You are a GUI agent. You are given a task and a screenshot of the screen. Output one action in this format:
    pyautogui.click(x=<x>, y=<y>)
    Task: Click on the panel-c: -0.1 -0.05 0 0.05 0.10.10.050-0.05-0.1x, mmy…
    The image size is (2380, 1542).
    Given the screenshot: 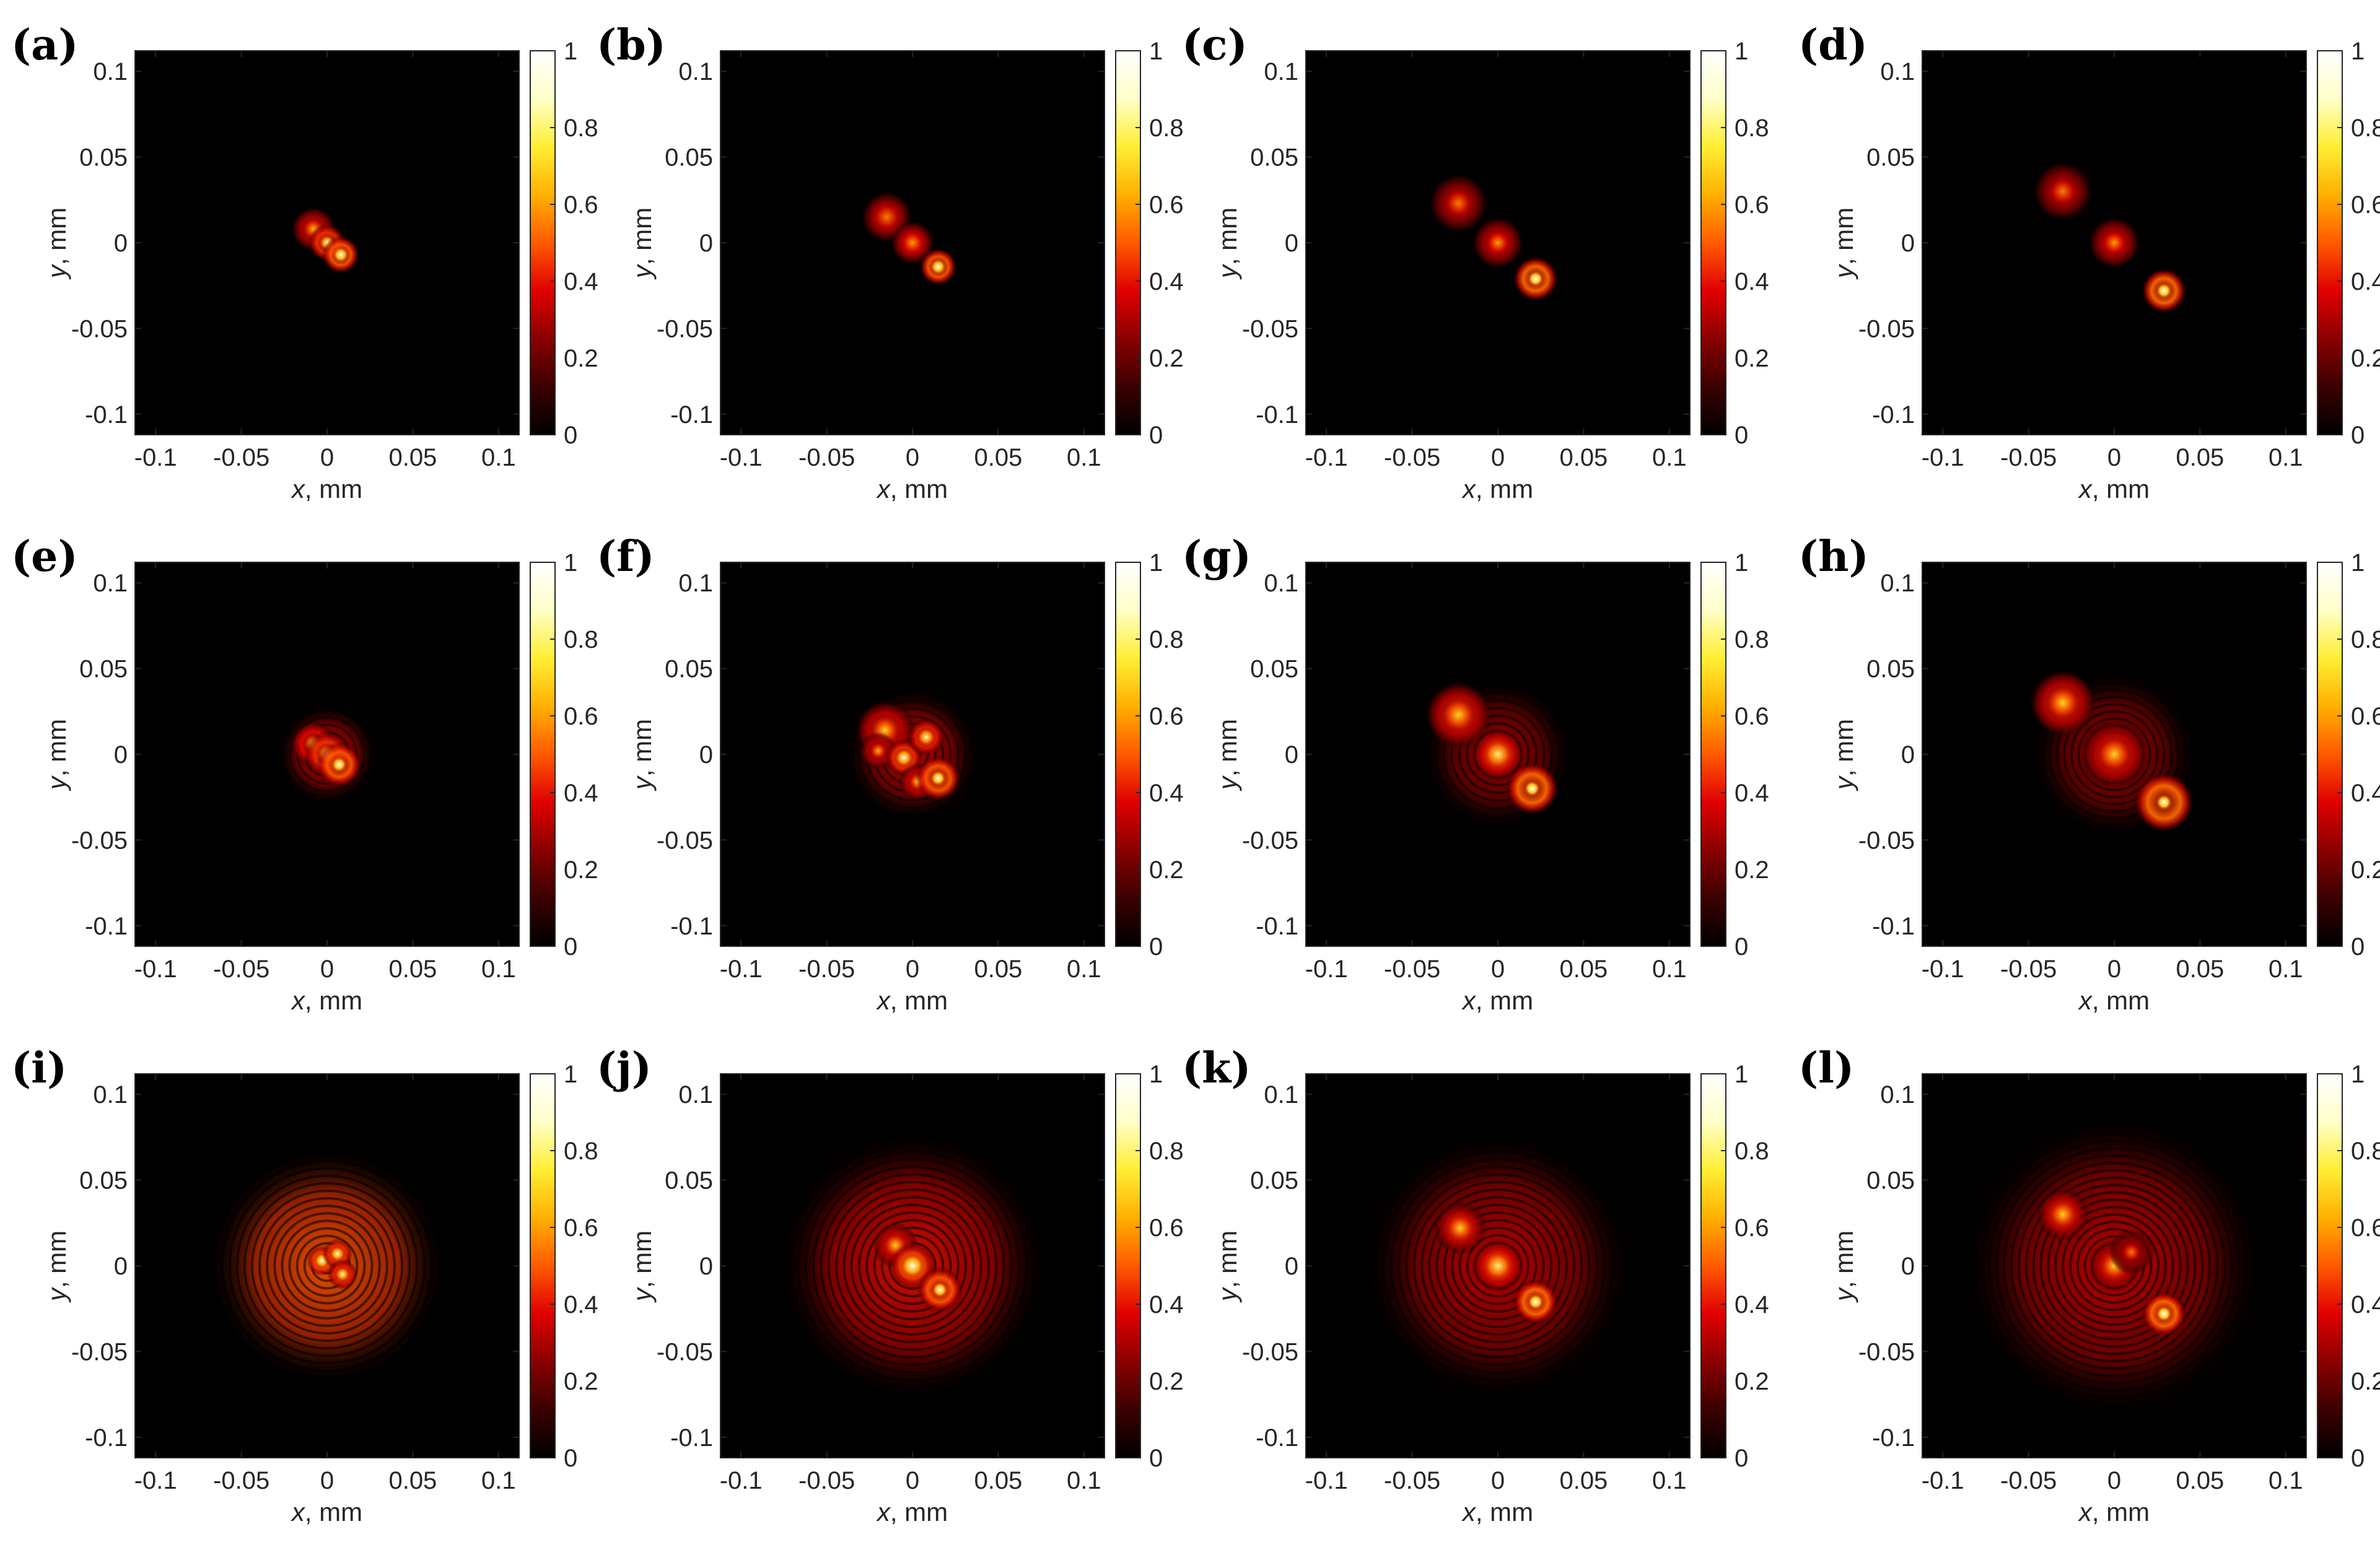 What is the action you would take?
    pyautogui.click(x=1475, y=261)
    